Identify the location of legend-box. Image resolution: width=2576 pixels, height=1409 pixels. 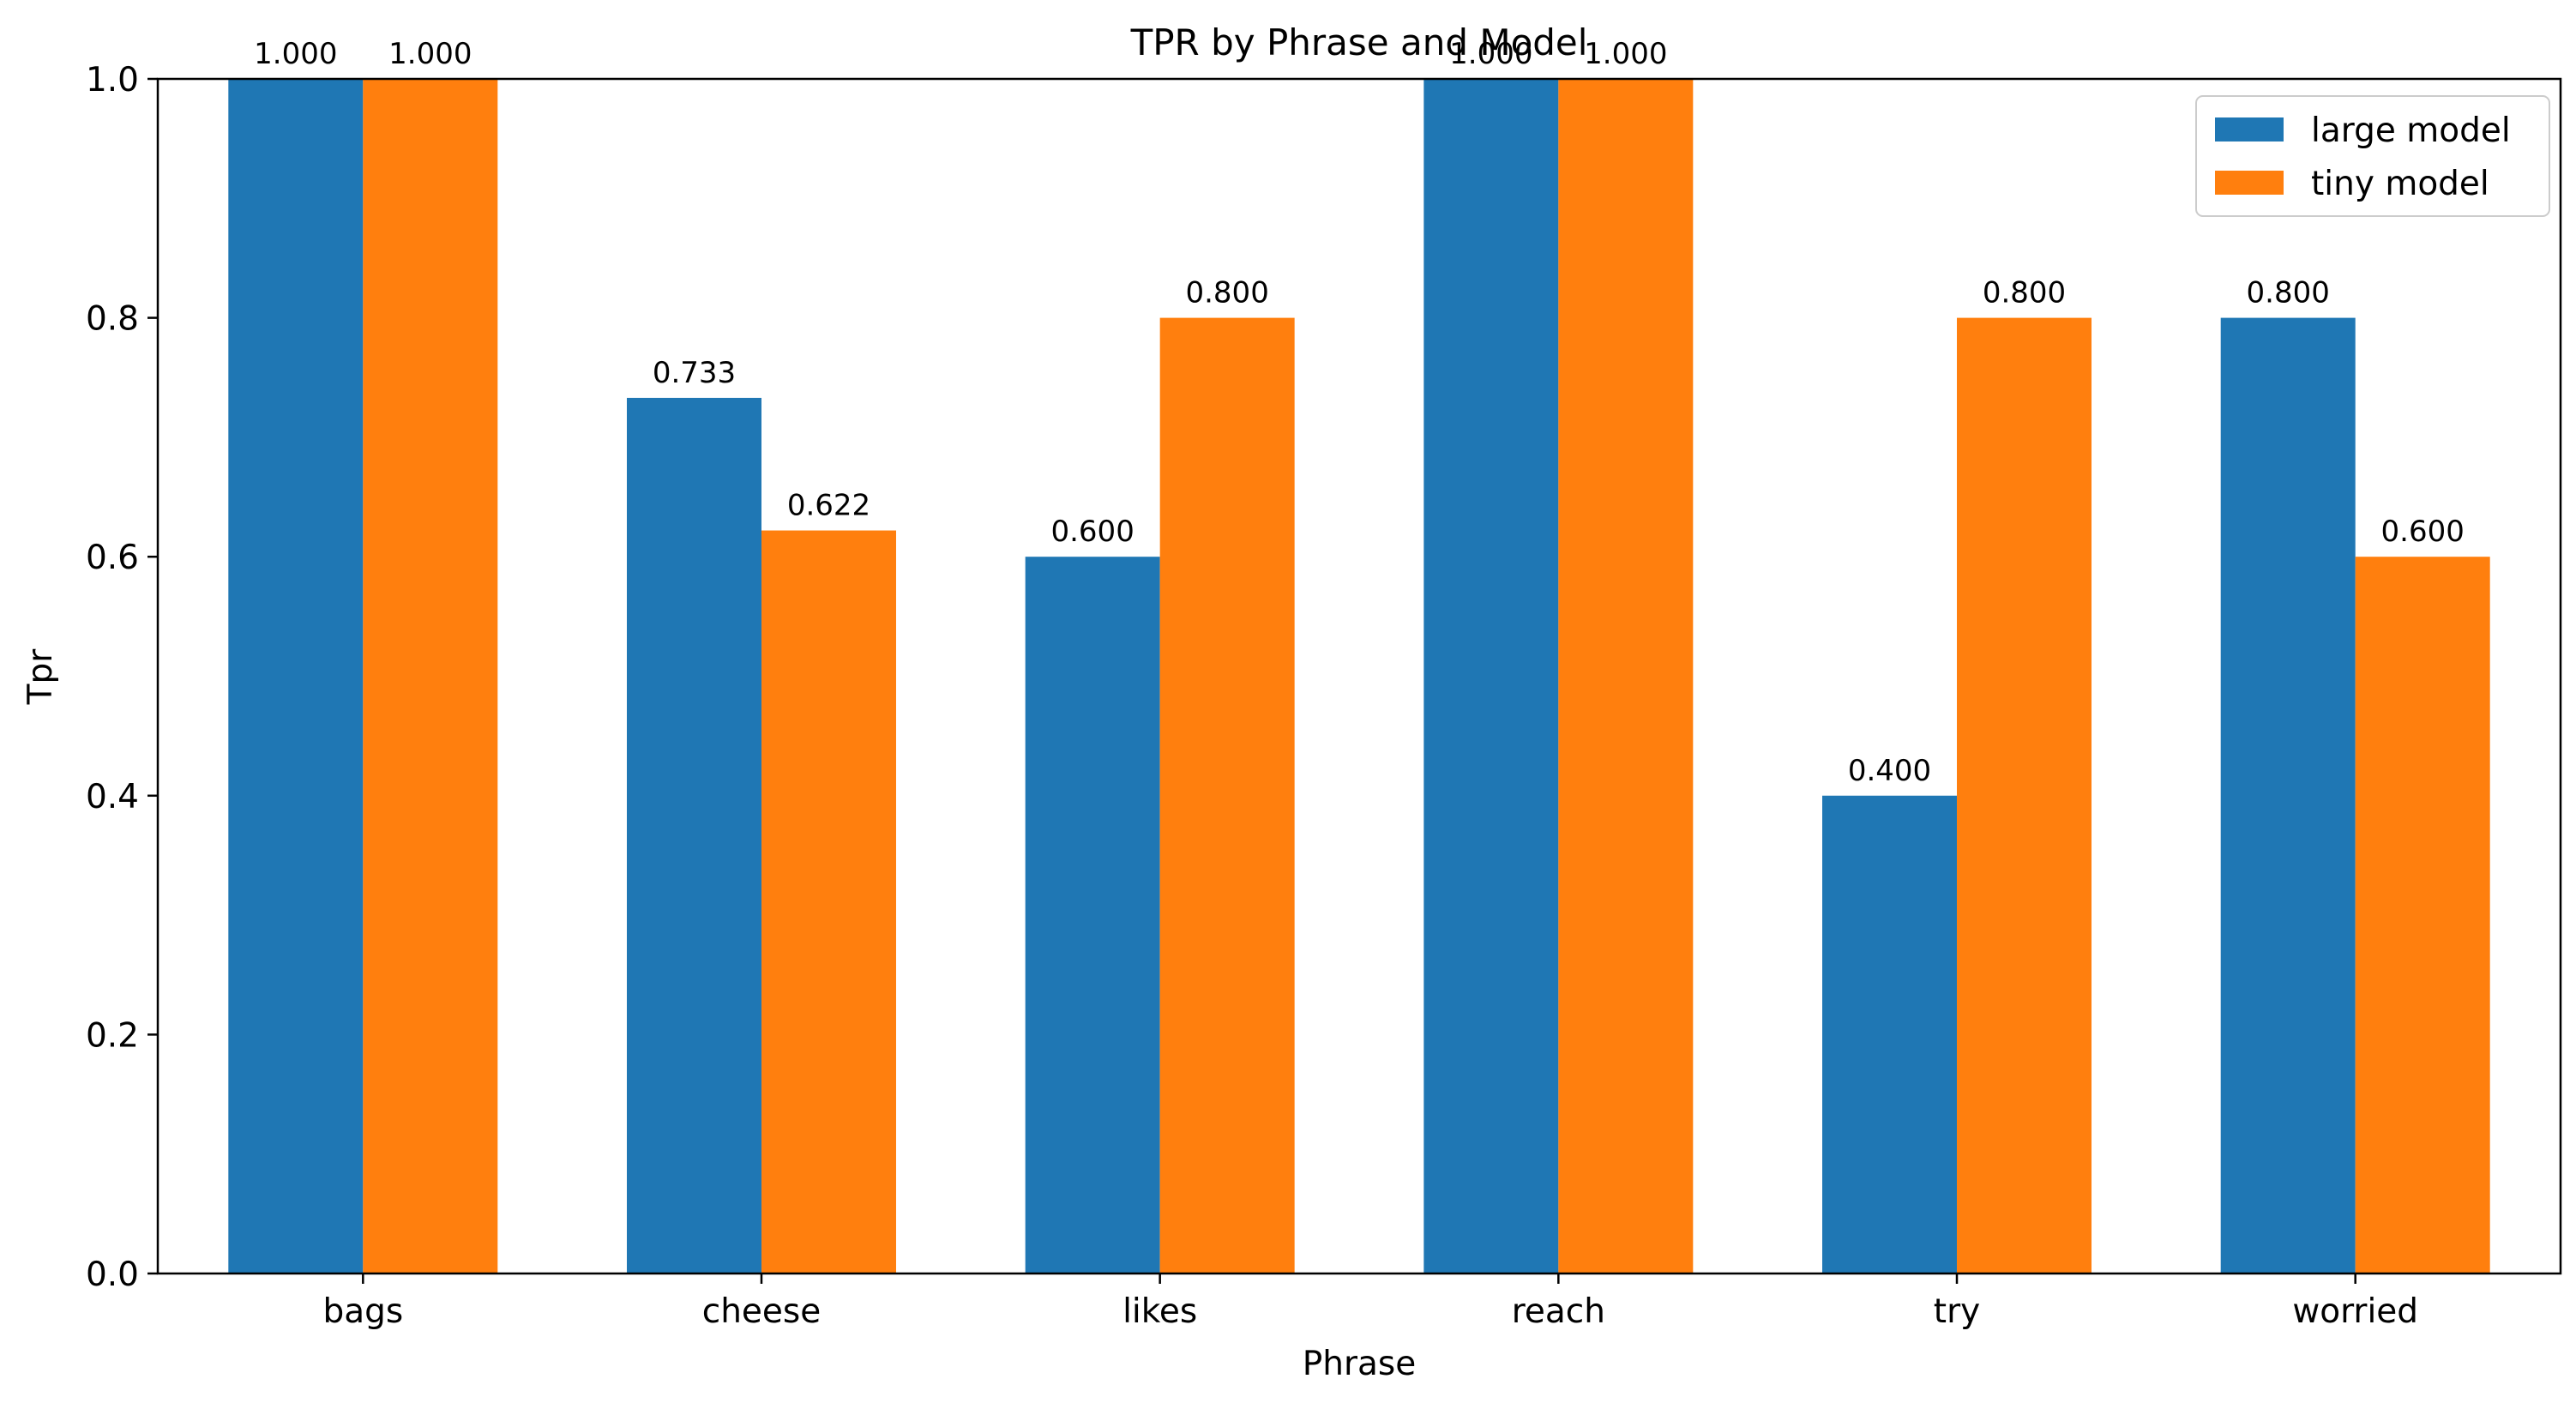
(2372, 156).